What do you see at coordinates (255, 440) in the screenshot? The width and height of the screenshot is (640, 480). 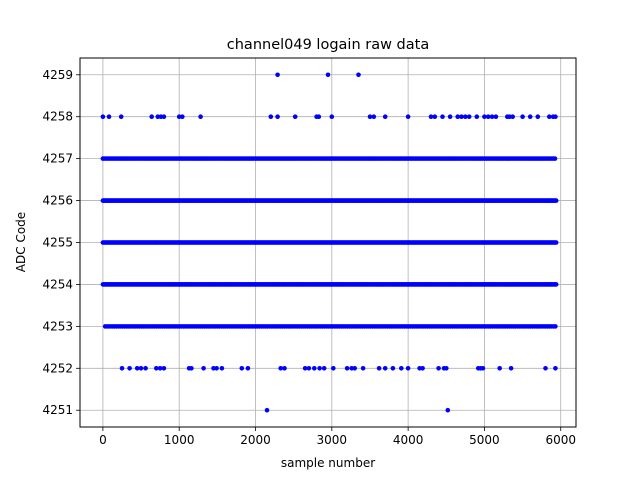 I see `x-tick-label: 2000` at bounding box center [255, 440].